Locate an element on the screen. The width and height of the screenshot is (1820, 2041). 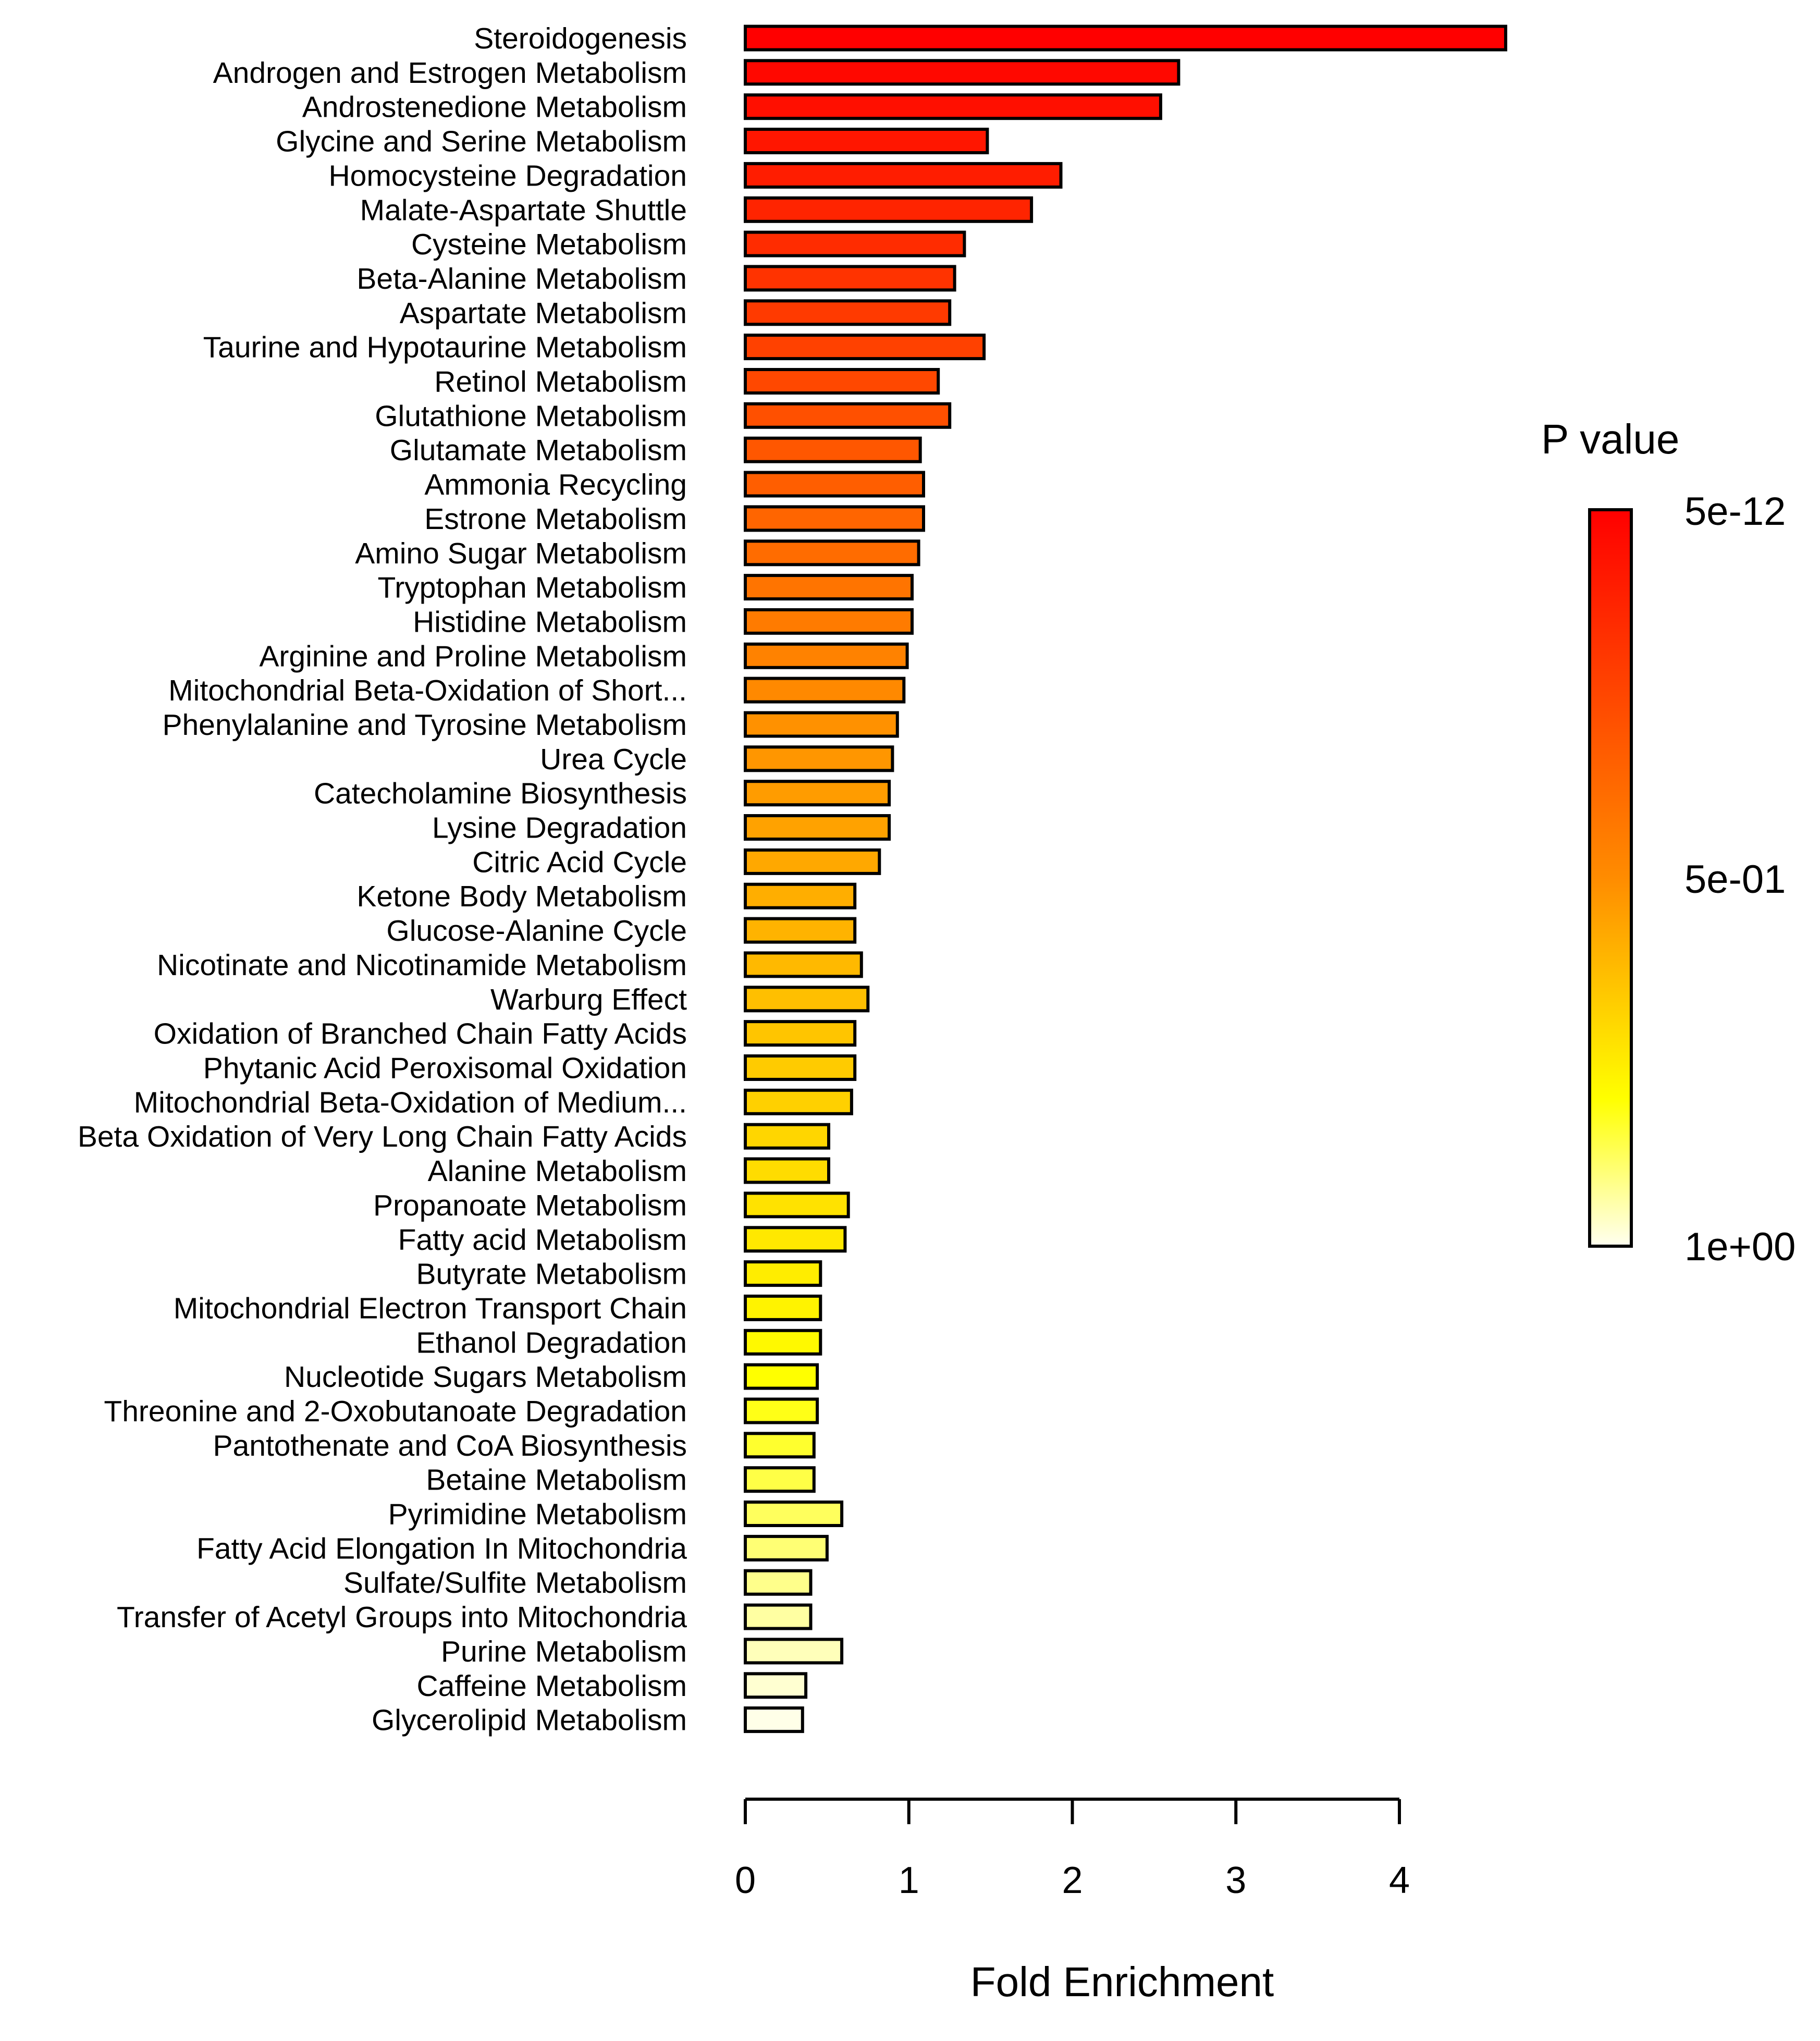
category-label: Cysteine Metabolism is located at coordinates (549, 244).